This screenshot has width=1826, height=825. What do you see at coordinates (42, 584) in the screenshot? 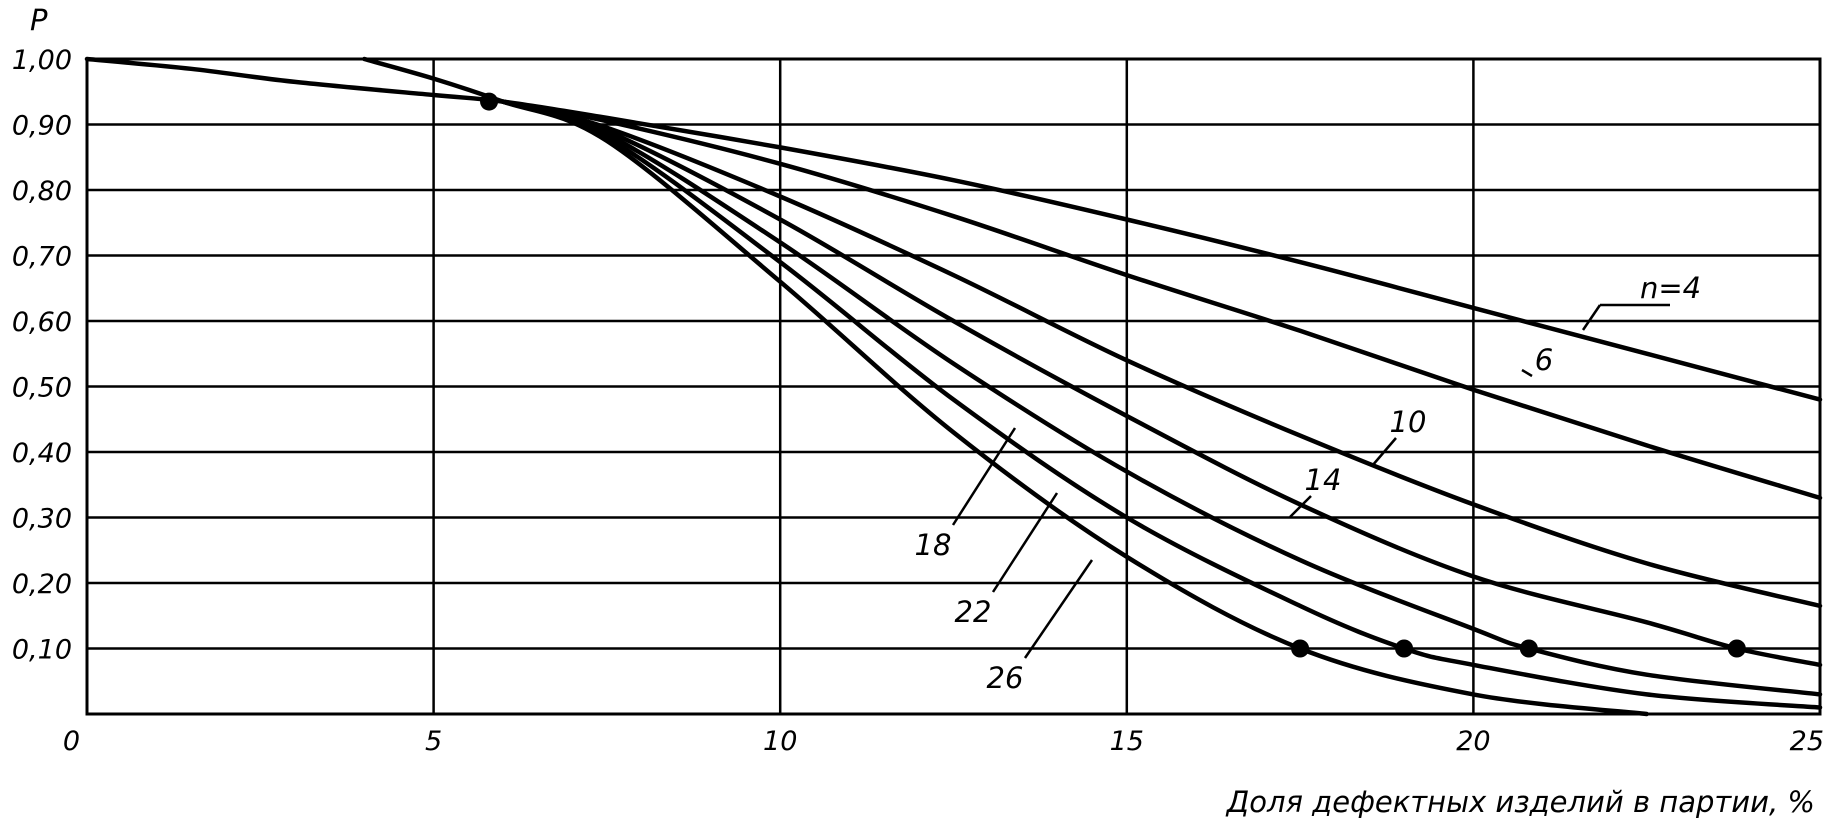
I see `y-tick-label: 0,20` at bounding box center [42, 584].